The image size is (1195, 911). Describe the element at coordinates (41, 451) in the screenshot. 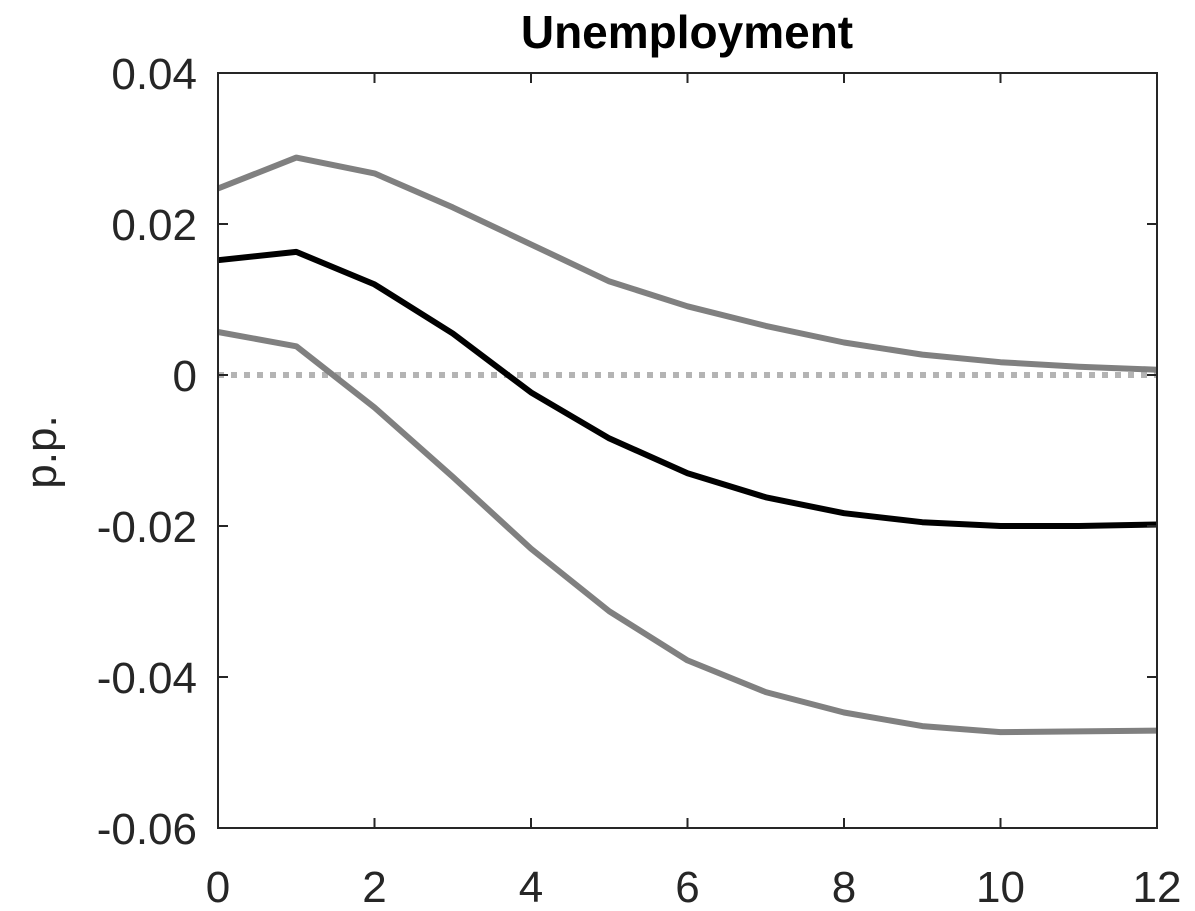

I see `y-axis-label: p.p.` at that location.